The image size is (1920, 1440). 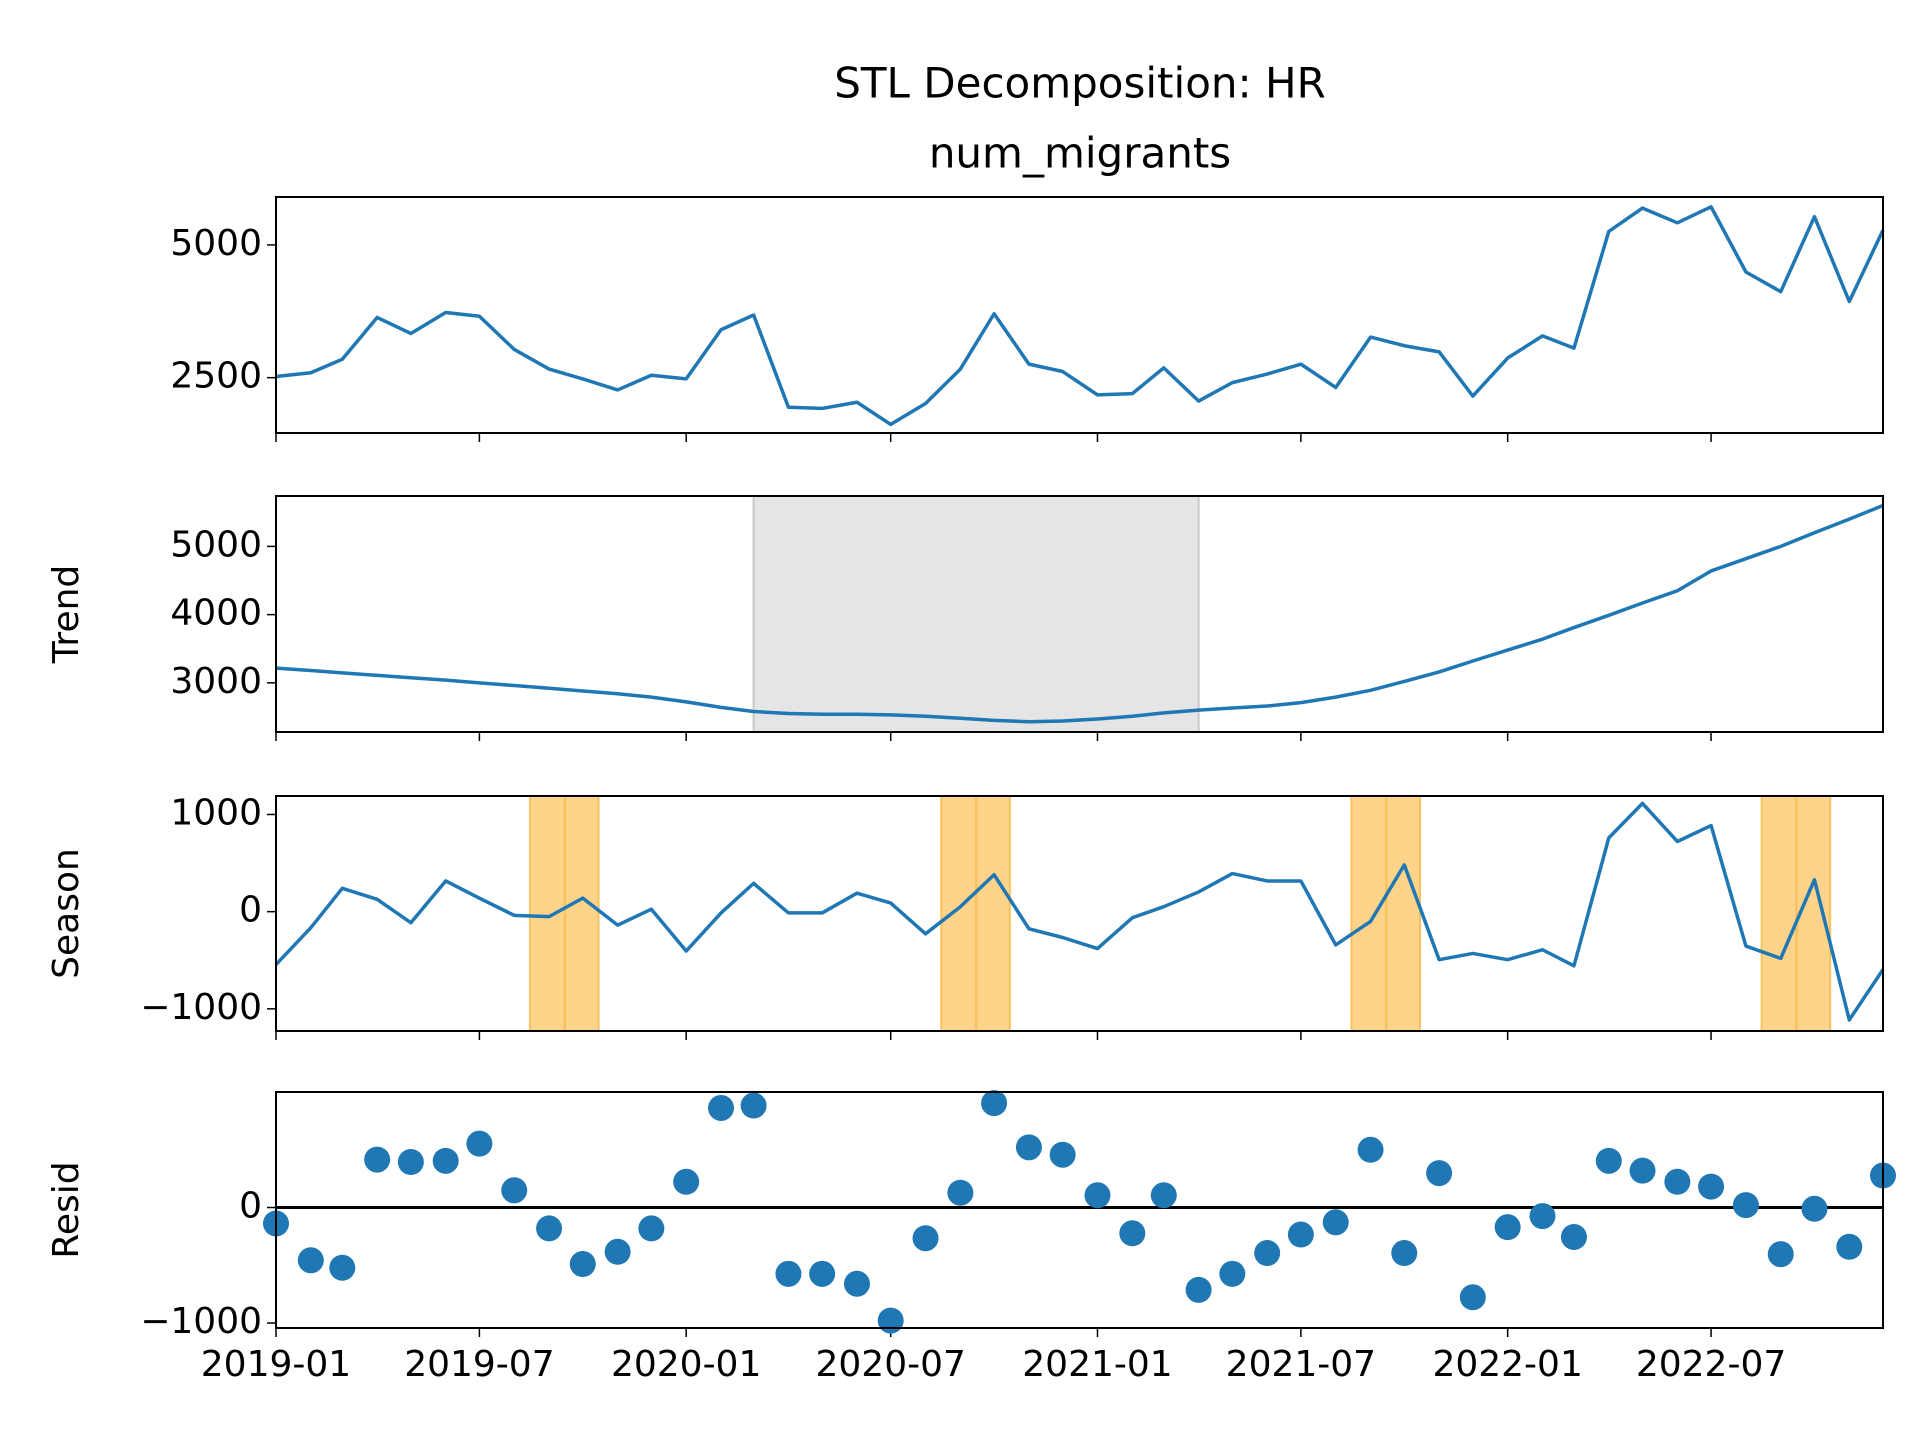 I want to click on figure-title: STL Decomposition: HR, so click(x=1080, y=83).